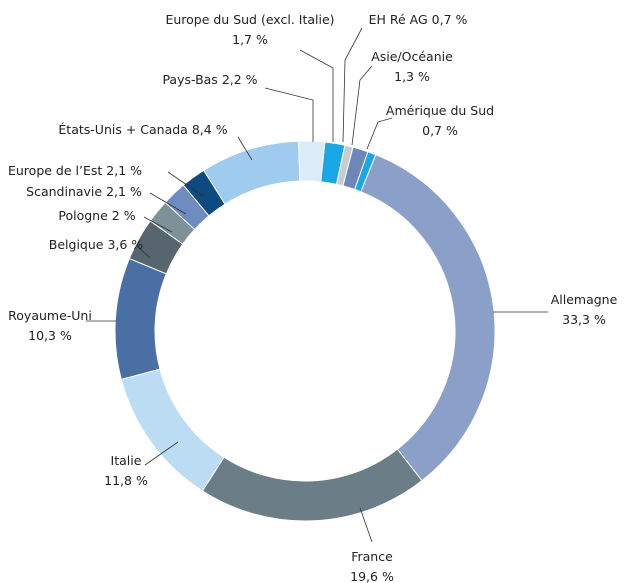 The height and width of the screenshot is (583, 633). I want to click on segment-label: Scandinavie 2,1 %, so click(84, 191).